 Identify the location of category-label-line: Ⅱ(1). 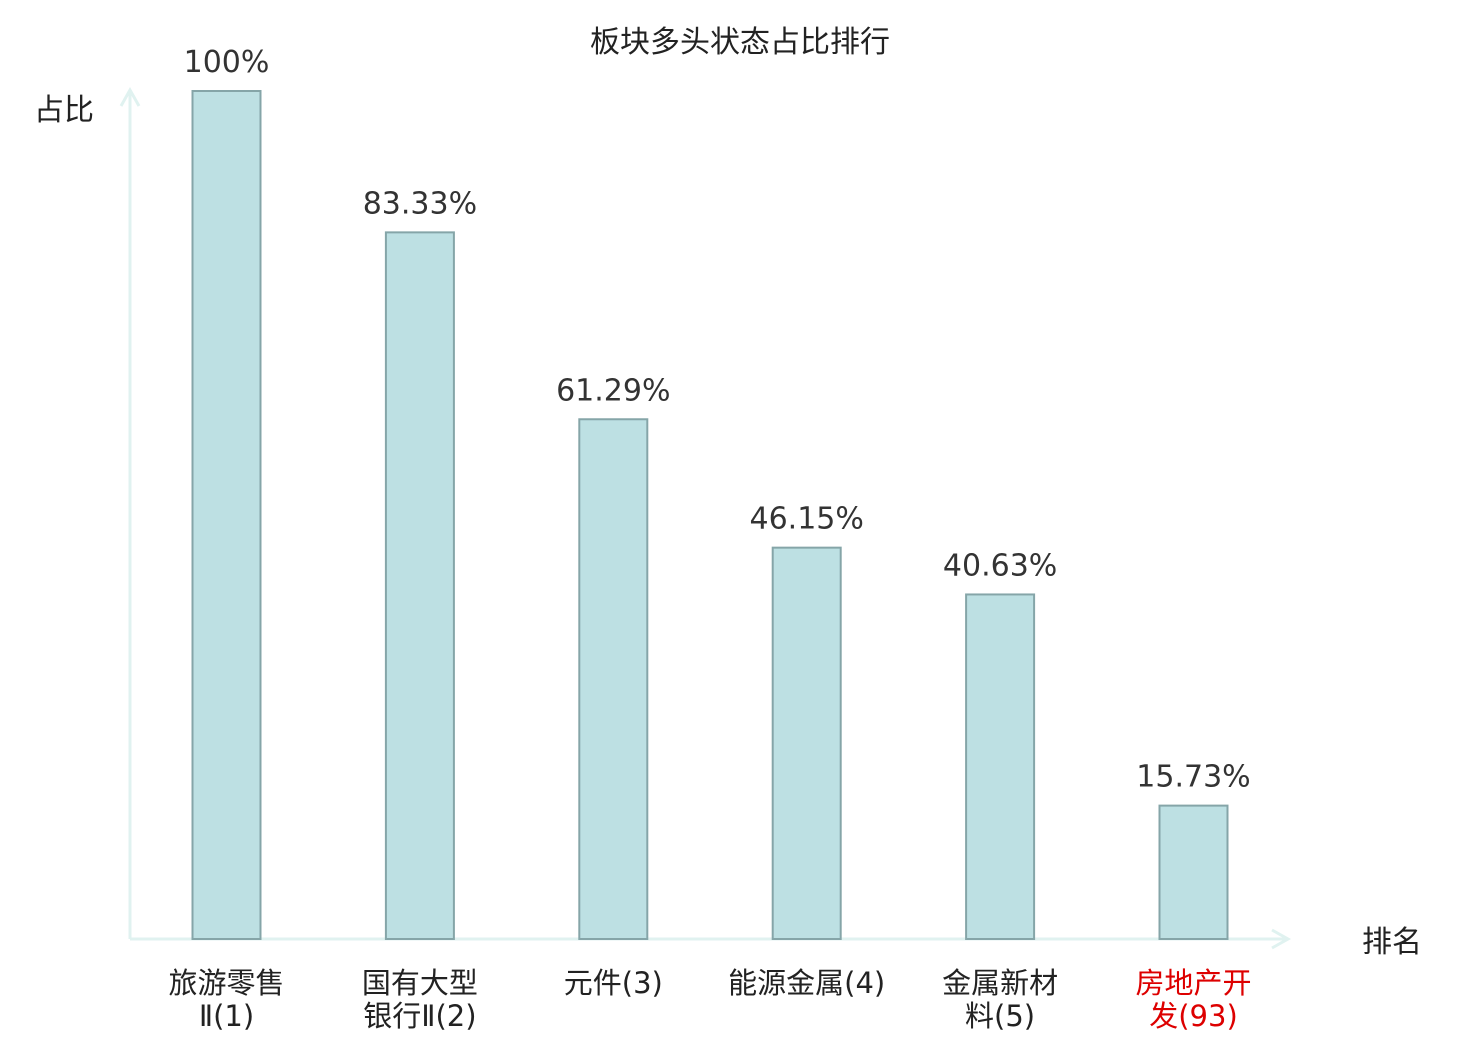
(226, 1016).